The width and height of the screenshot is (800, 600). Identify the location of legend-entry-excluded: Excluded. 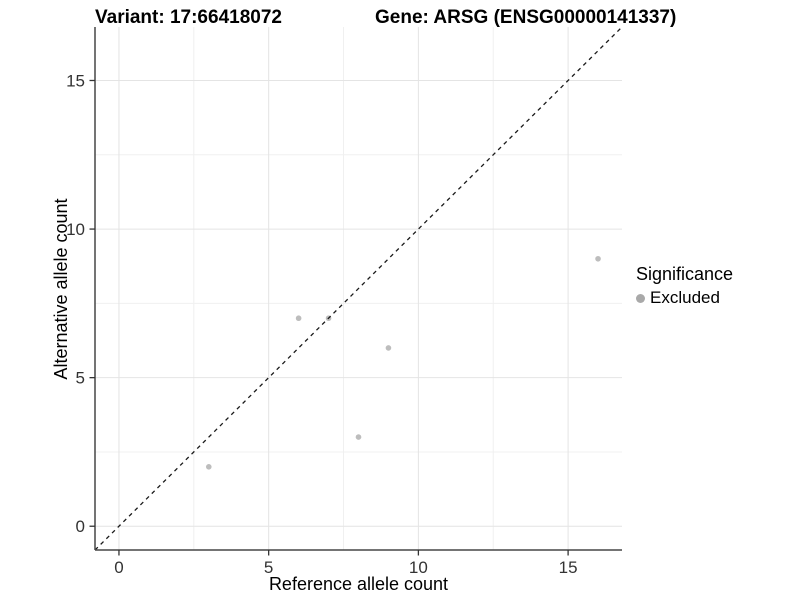
(684, 298).